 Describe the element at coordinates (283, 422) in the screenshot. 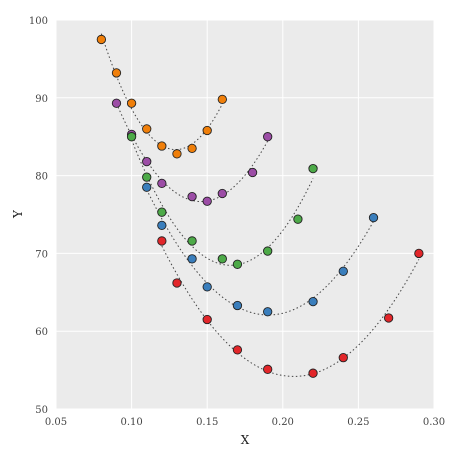

I see `x-tick-label: 0.20` at that location.